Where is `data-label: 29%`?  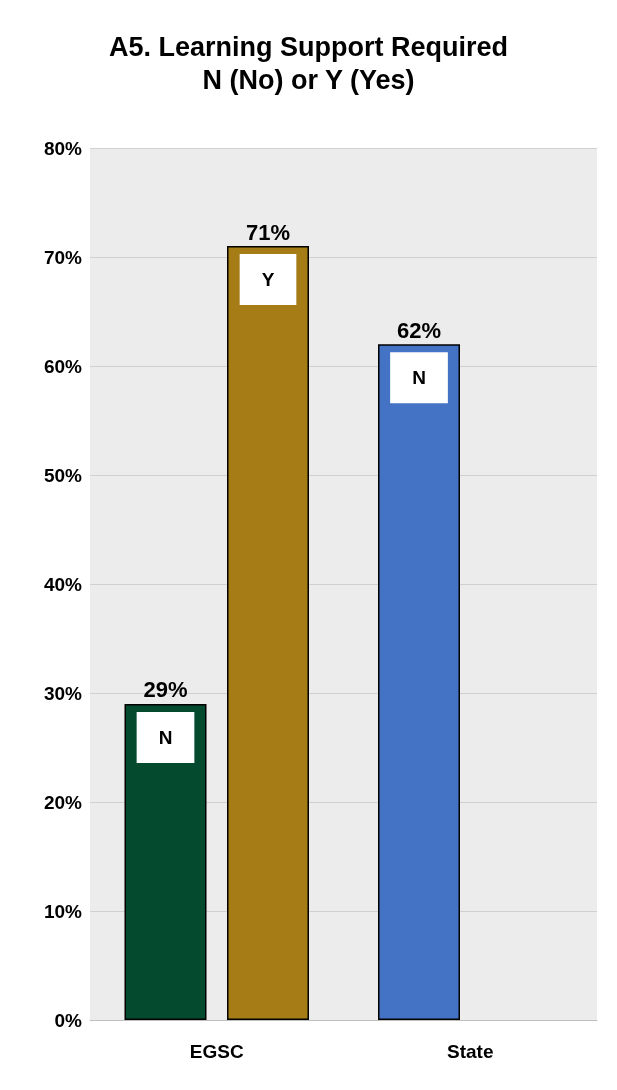
data-label: 29% is located at coordinates (165, 690).